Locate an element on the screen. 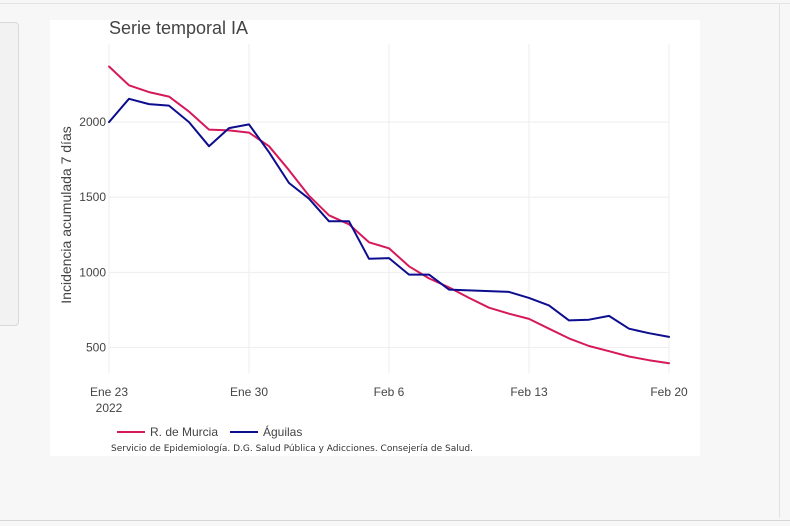  x-tick-label: Feb 20 is located at coordinates (669, 392).